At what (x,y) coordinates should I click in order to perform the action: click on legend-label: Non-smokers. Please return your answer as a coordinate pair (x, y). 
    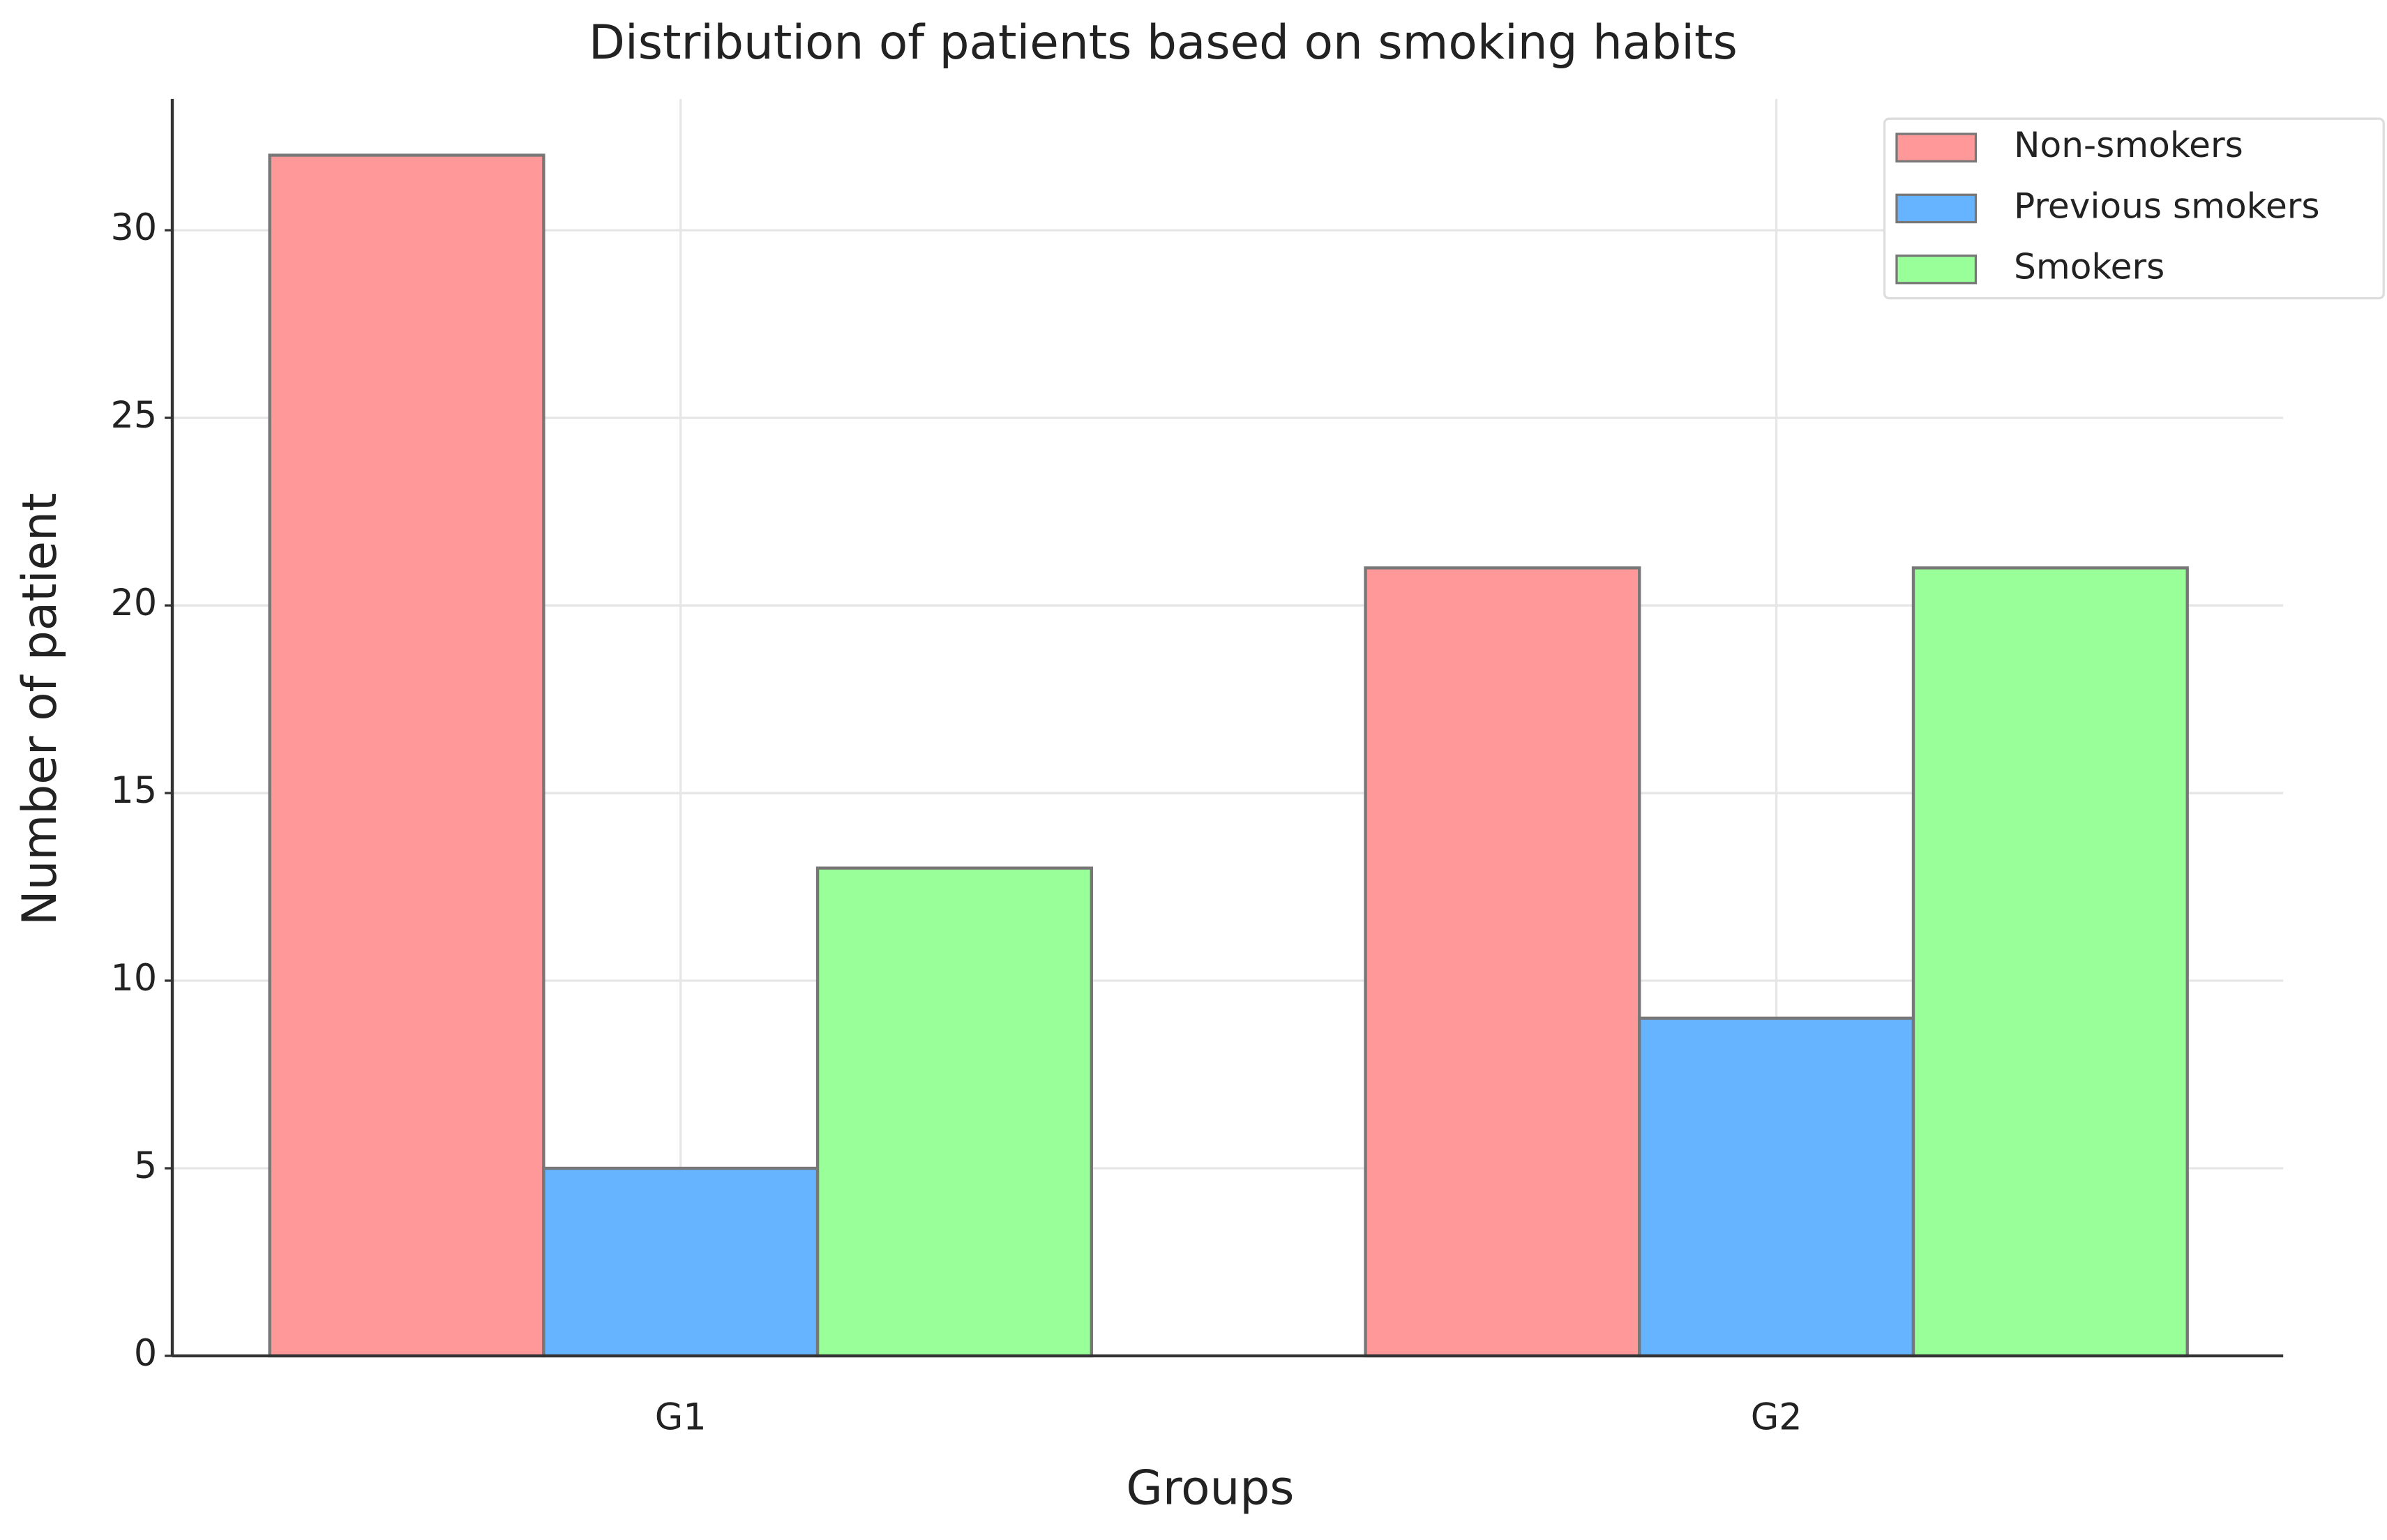
    Looking at the image, I should click on (2128, 144).